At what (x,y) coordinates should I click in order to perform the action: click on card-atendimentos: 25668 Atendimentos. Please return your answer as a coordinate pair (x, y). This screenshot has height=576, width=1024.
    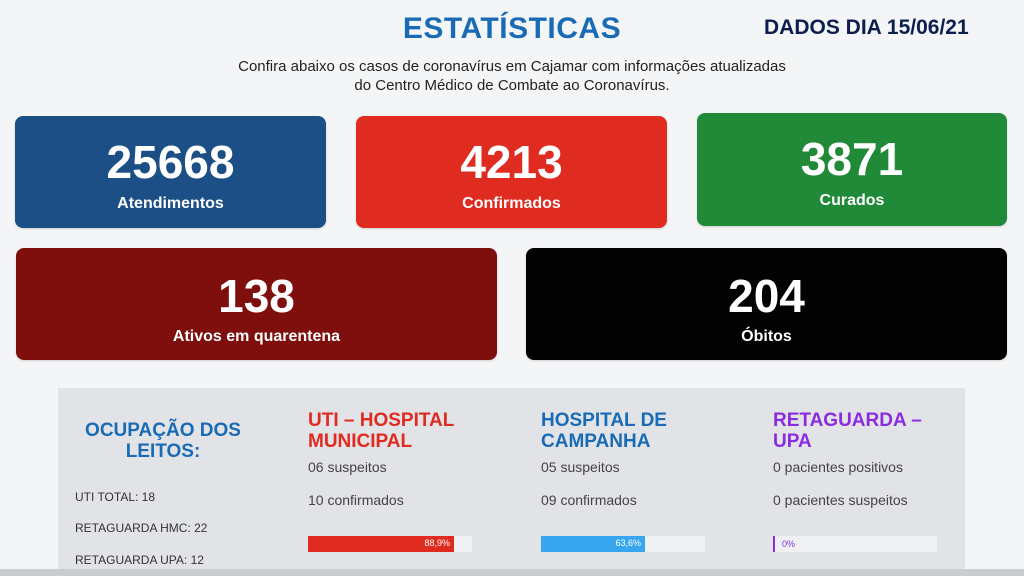
    Looking at the image, I should click on (170, 172).